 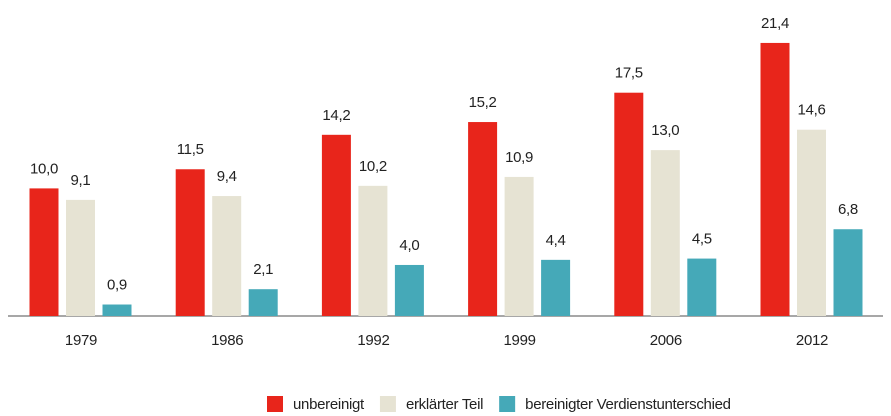 I want to click on value-label: 21,4, so click(x=775, y=23).